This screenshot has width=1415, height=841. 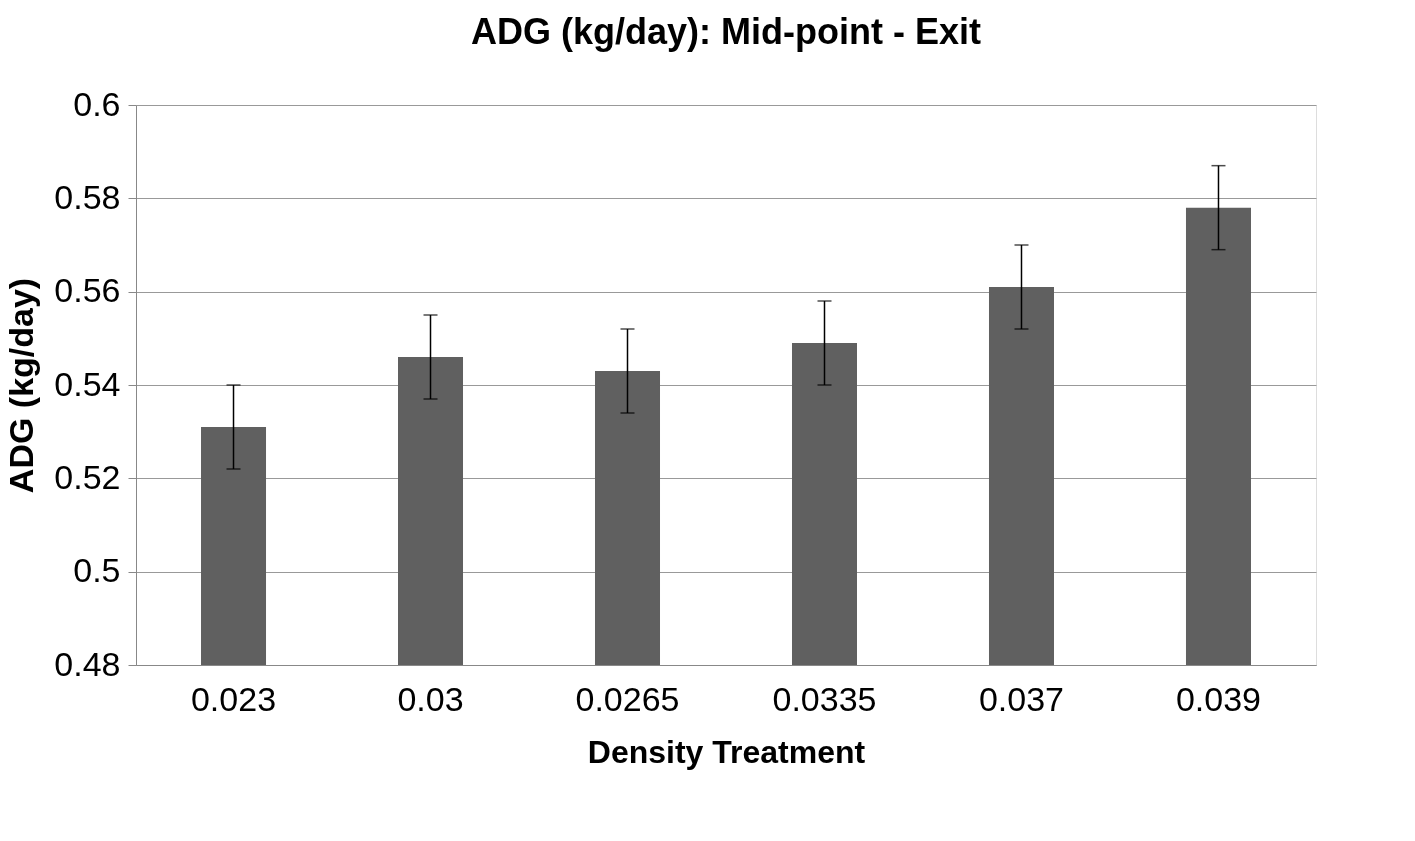 What do you see at coordinates (824, 698) in the screenshot?
I see `x-tick-label: 0.0335` at bounding box center [824, 698].